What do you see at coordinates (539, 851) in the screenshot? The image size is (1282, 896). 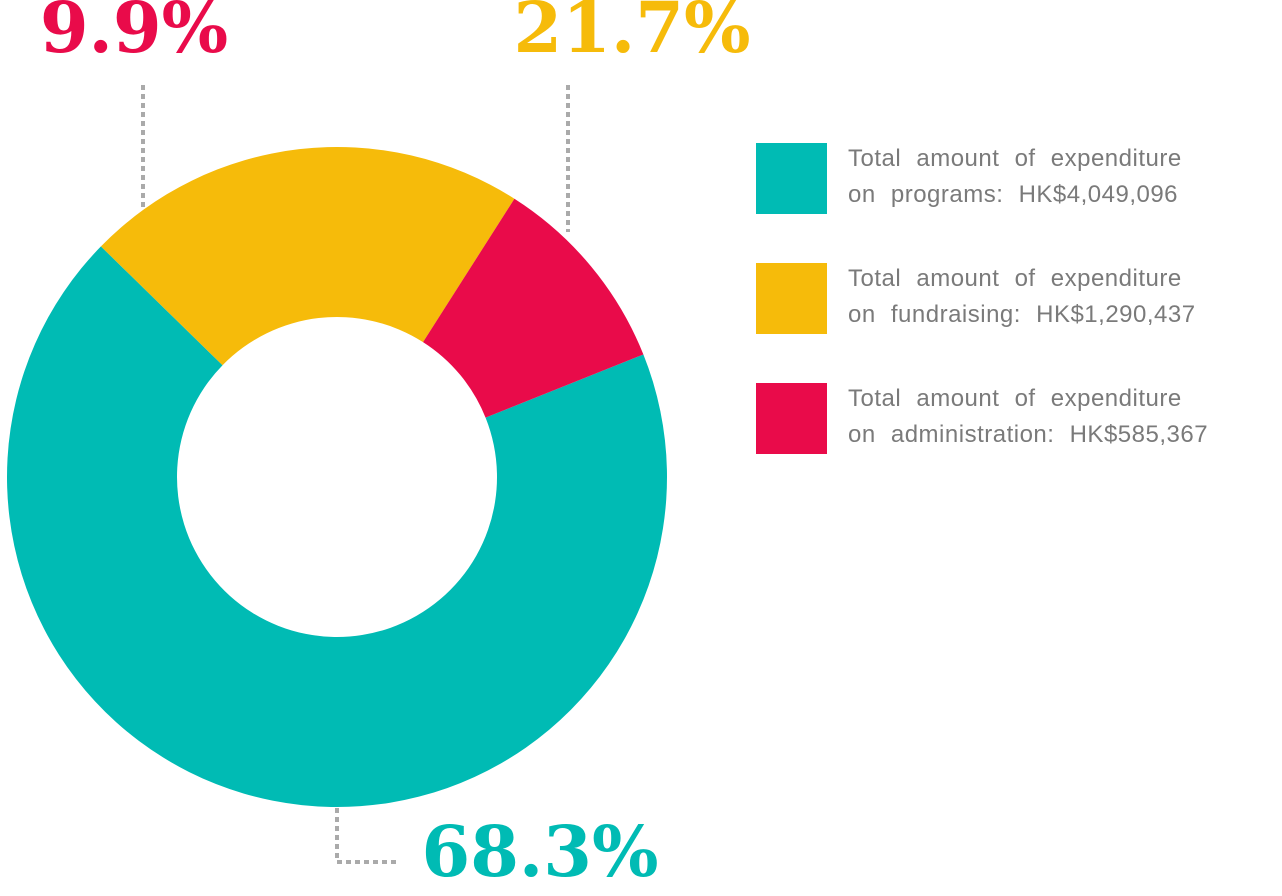 I see `value-label: 68.3%` at bounding box center [539, 851].